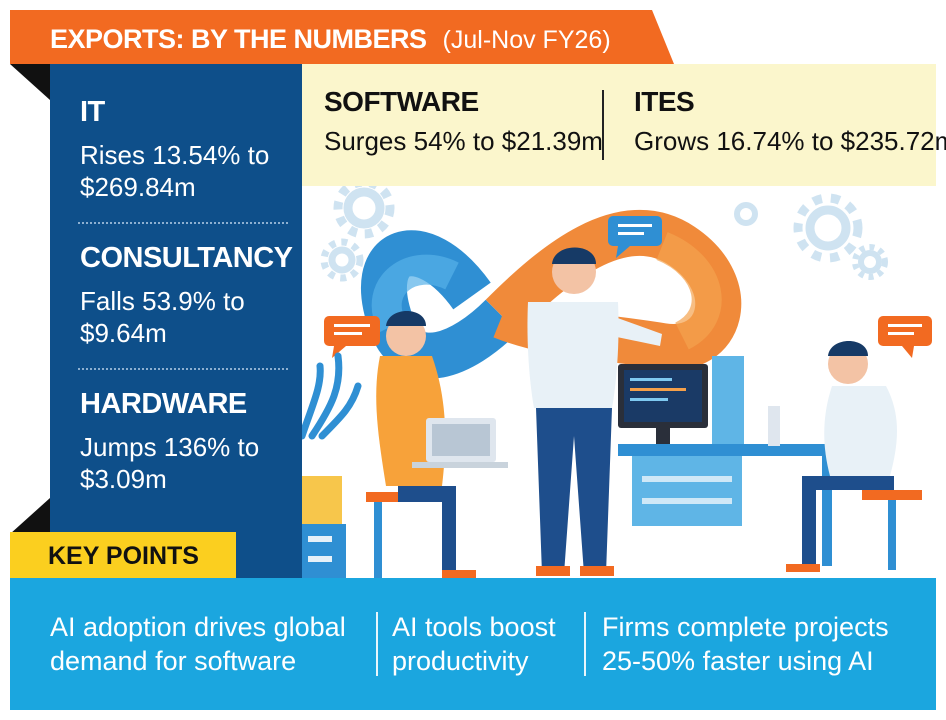 The image size is (946, 720). I want to click on stat-hardware-desc: Jumps 136% to $3.09m, so click(170, 463).